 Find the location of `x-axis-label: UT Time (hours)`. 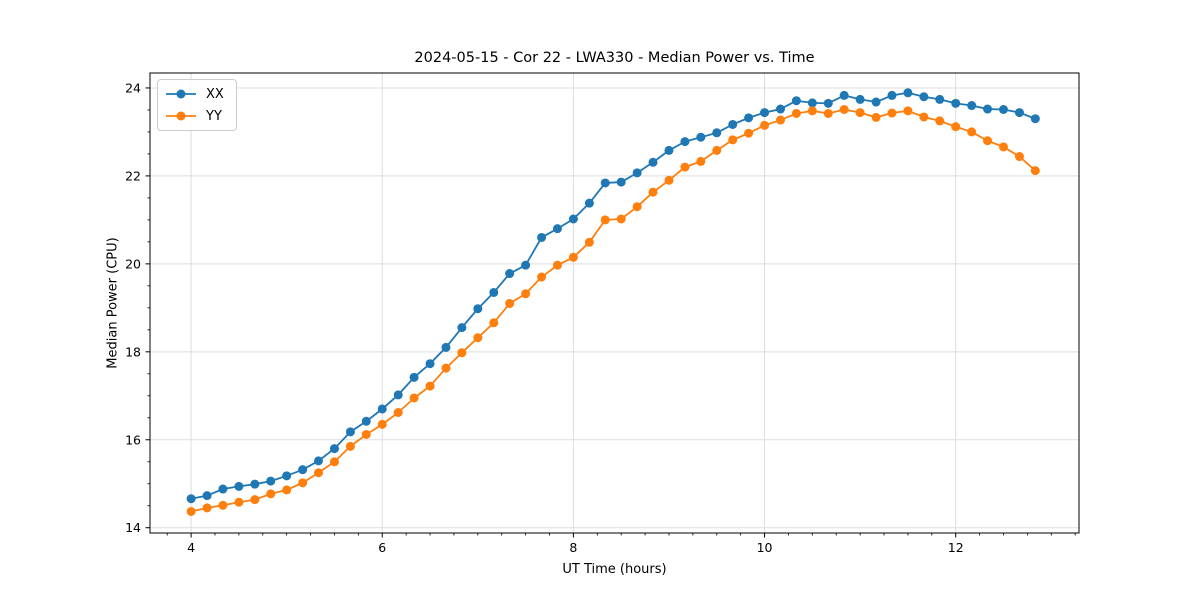

x-axis-label: UT Time (hours) is located at coordinates (614, 569).